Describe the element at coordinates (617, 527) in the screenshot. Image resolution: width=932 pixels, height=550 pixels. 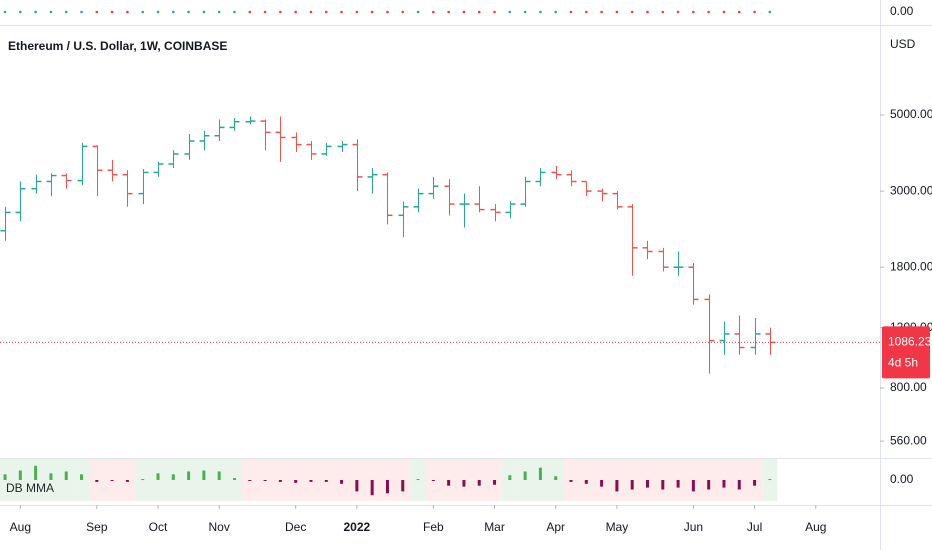
I see `x-tick-label: May` at that location.